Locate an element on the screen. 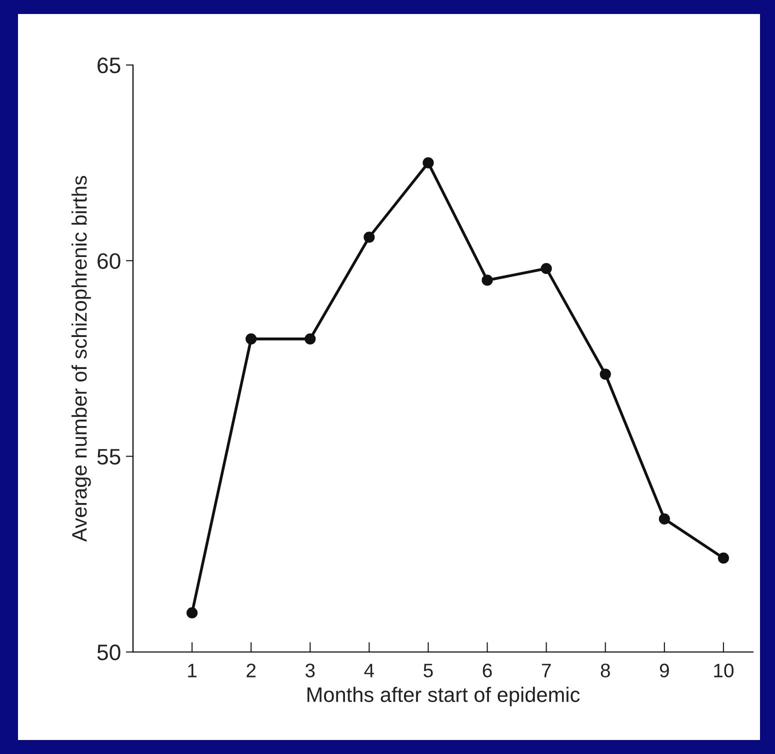 The width and height of the screenshot is (775, 754). x-tick-label: 9 is located at coordinates (664, 671).